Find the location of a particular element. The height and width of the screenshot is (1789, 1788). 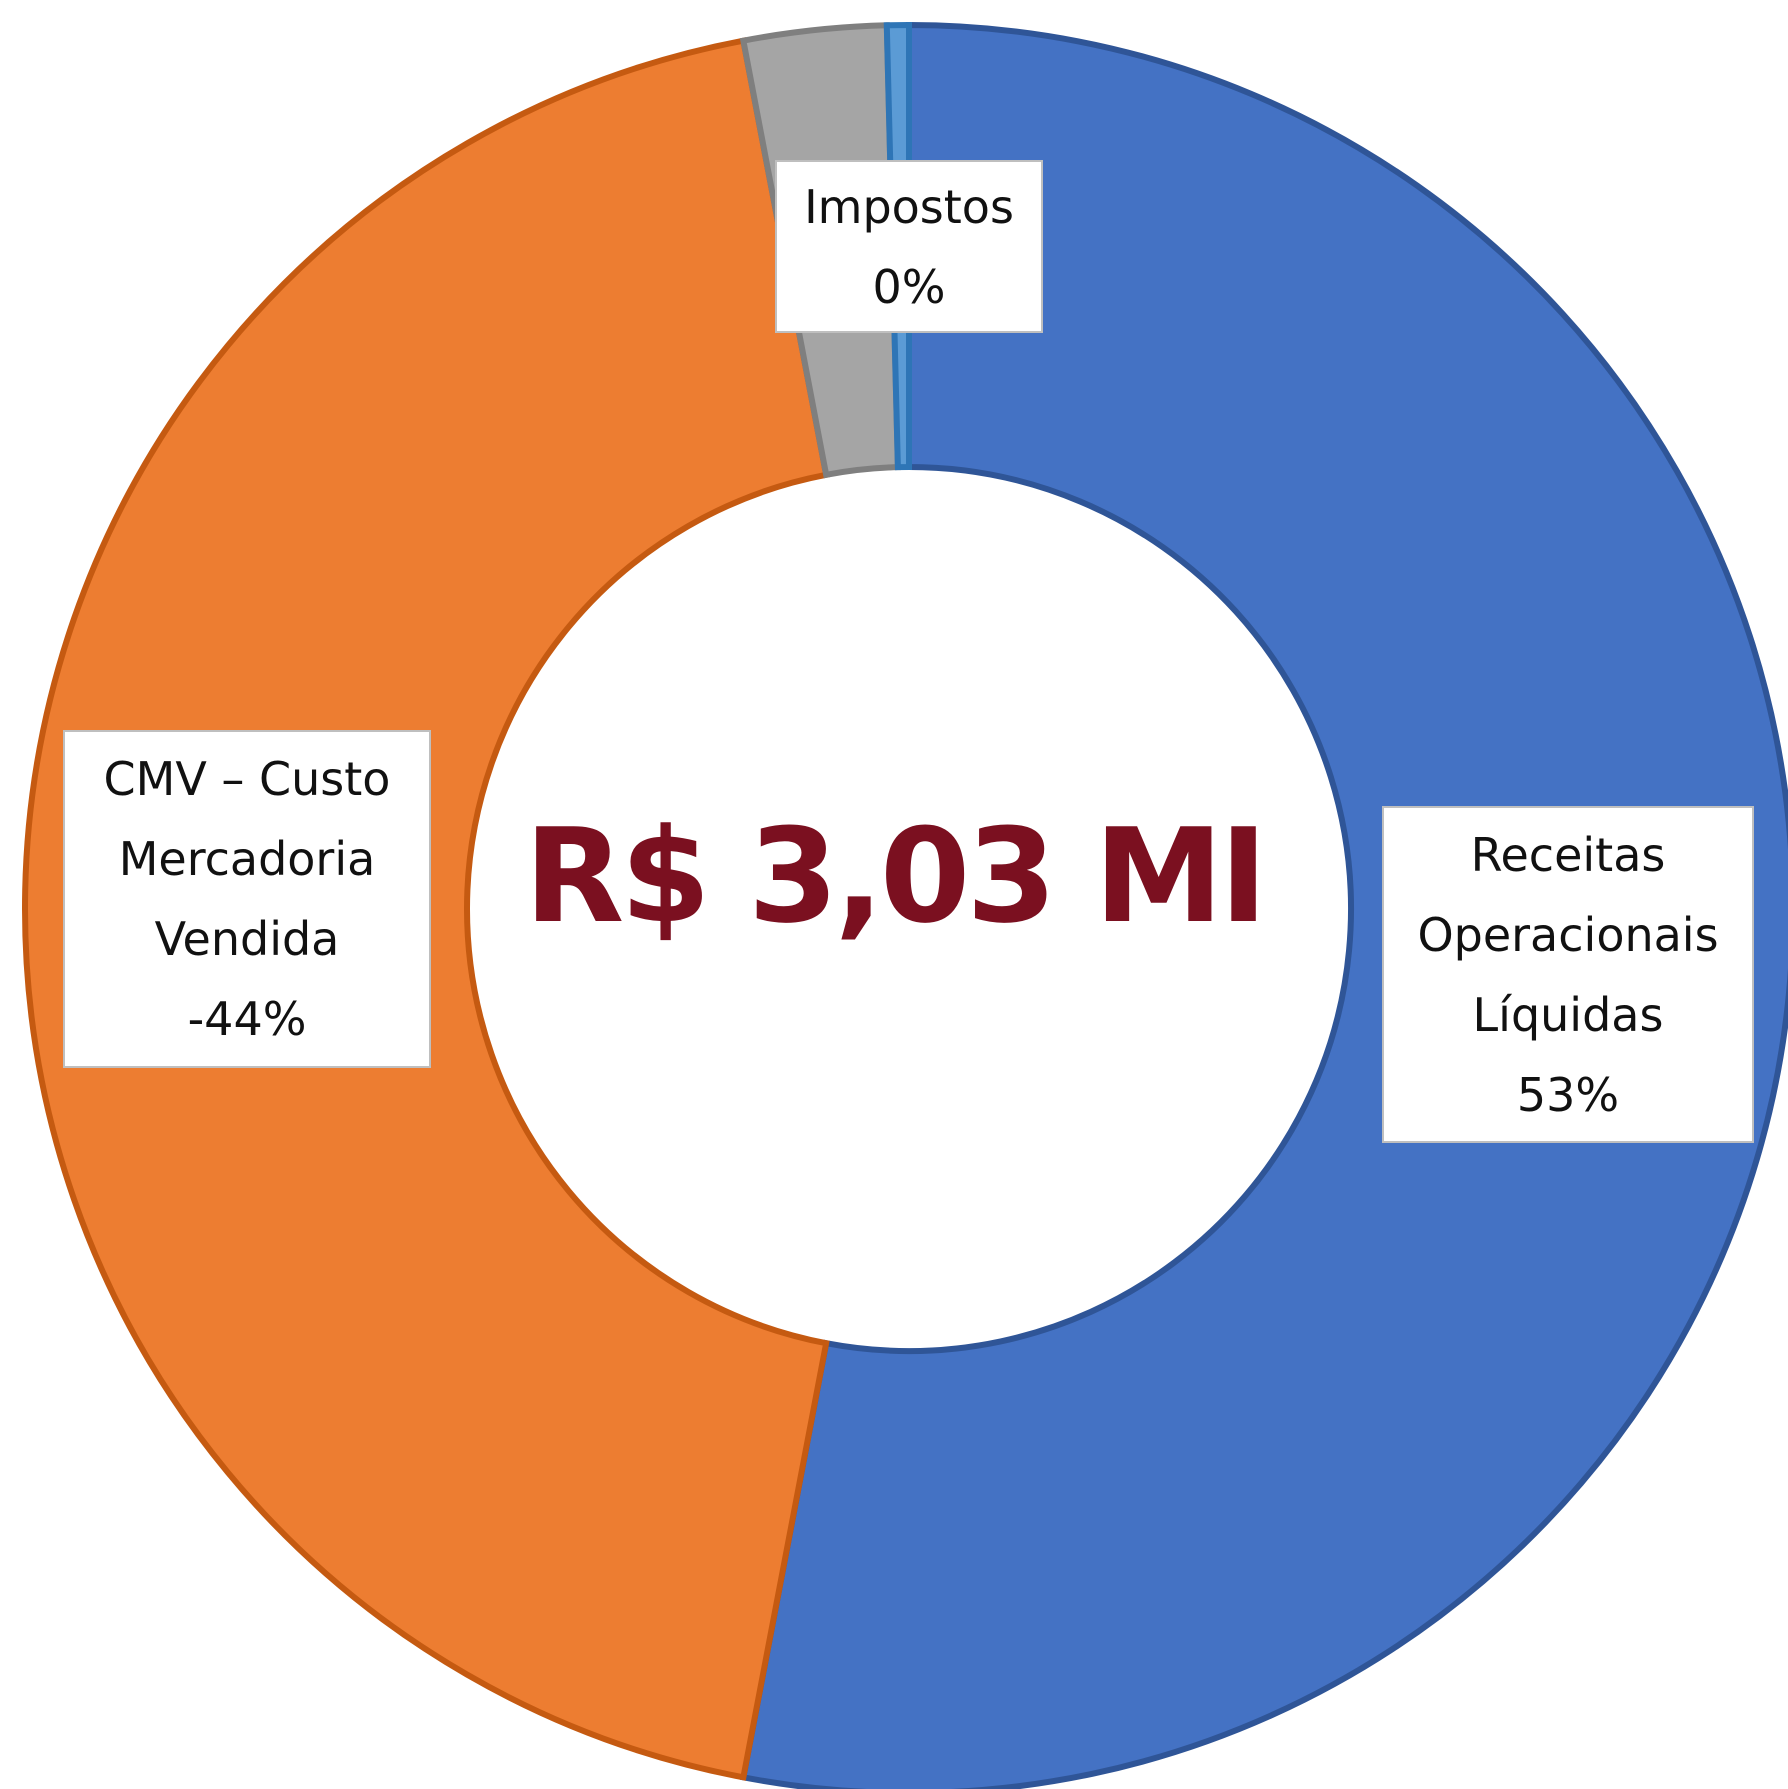

label-value: 53% is located at coordinates (1568, 1094).